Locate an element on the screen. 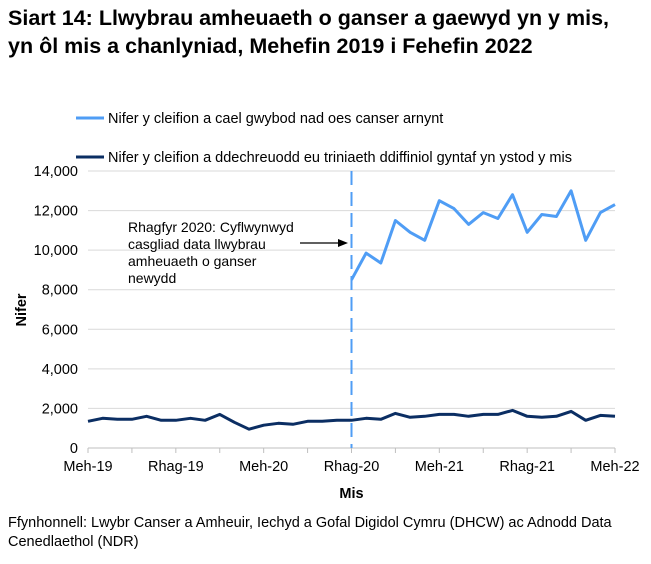 The width and height of the screenshot is (651, 564). annotation-text: casgliad data llwybrau is located at coordinates (197, 244).